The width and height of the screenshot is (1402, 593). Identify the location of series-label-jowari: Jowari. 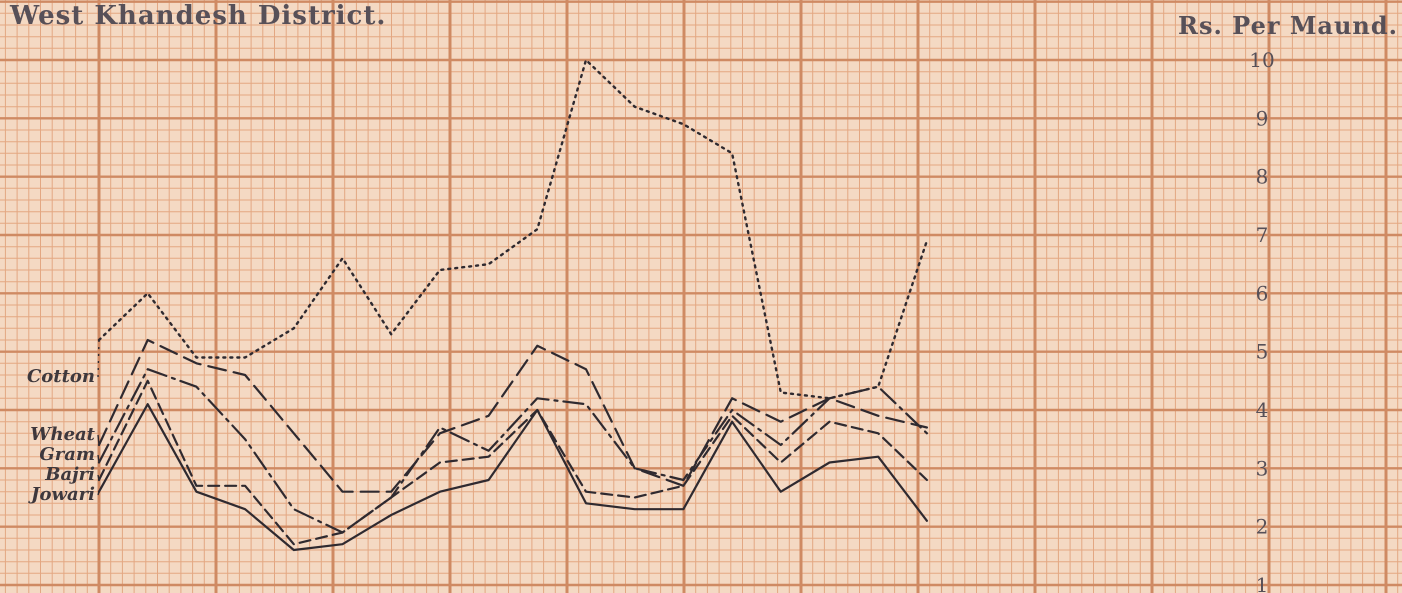
(61, 494).